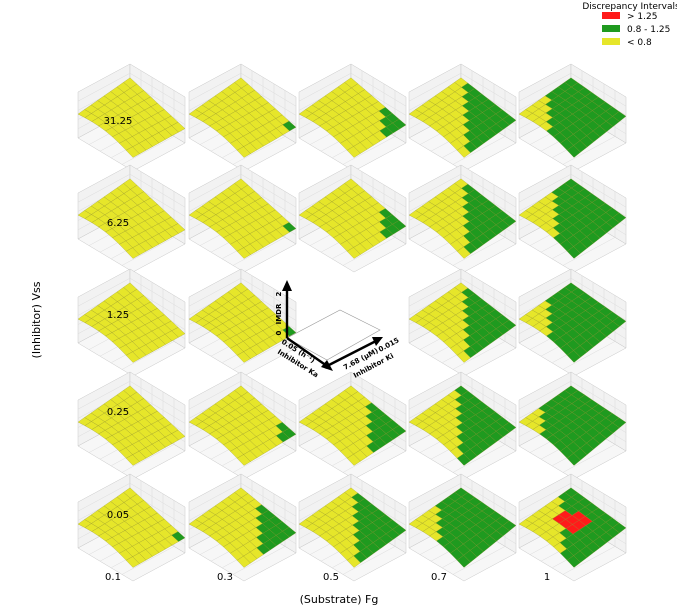 The image size is (677, 610). What do you see at coordinates (648, 30) in the screenshot?
I see `legend-label: 0.8 - 1.25` at bounding box center [648, 30].